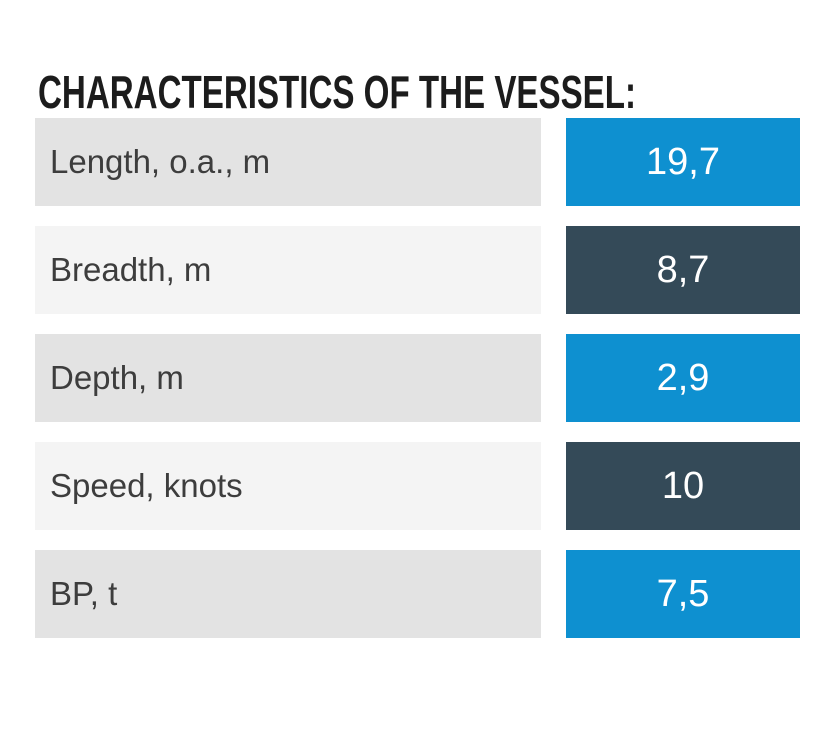 This screenshot has height=734, width=830. Describe the element at coordinates (288, 270) in the screenshot. I see `spec-label: Breadth, m` at that location.